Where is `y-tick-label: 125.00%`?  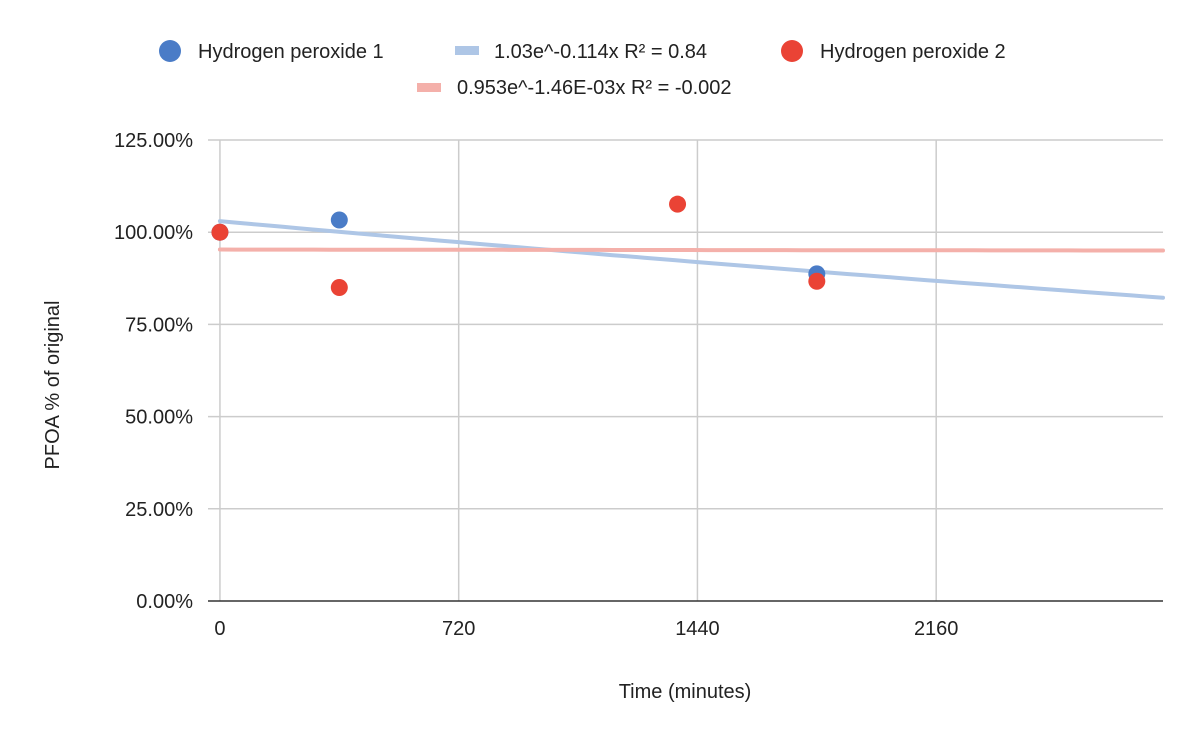 y-tick-label: 125.00% is located at coordinates (153, 141).